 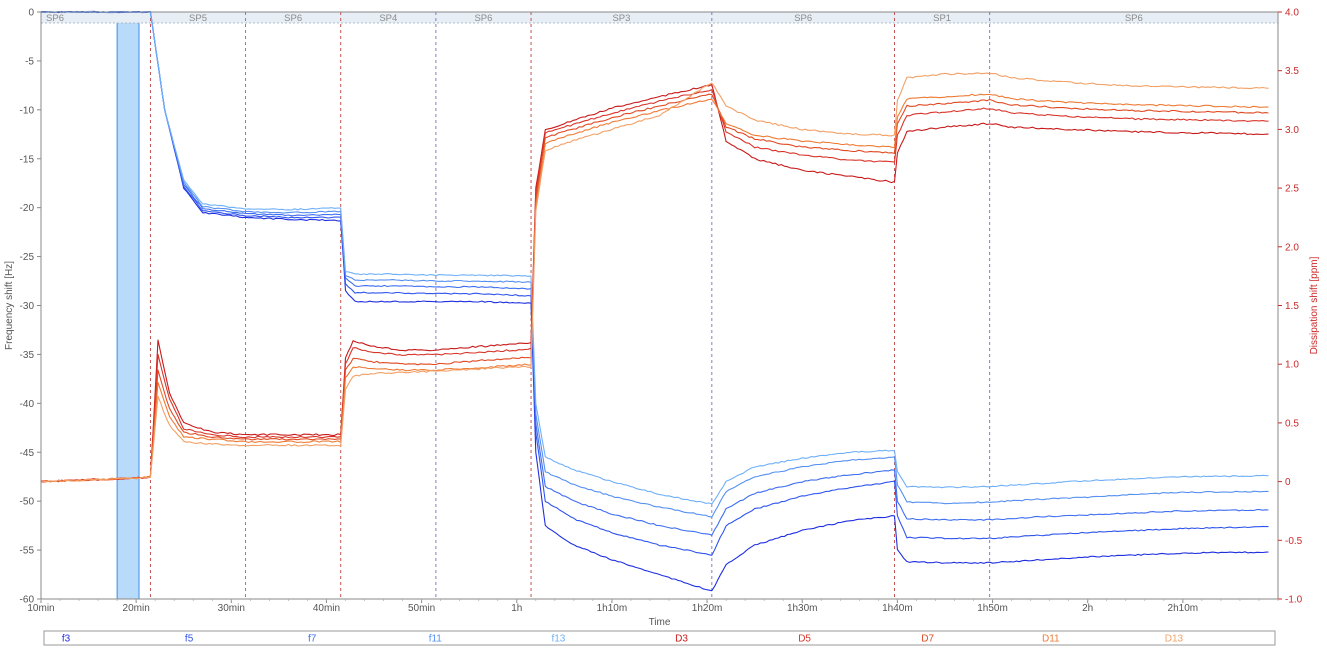 What do you see at coordinates (66, 639) in the screenshot?
I see `legend-item-f3: f3` at bounding box center [66, 639].